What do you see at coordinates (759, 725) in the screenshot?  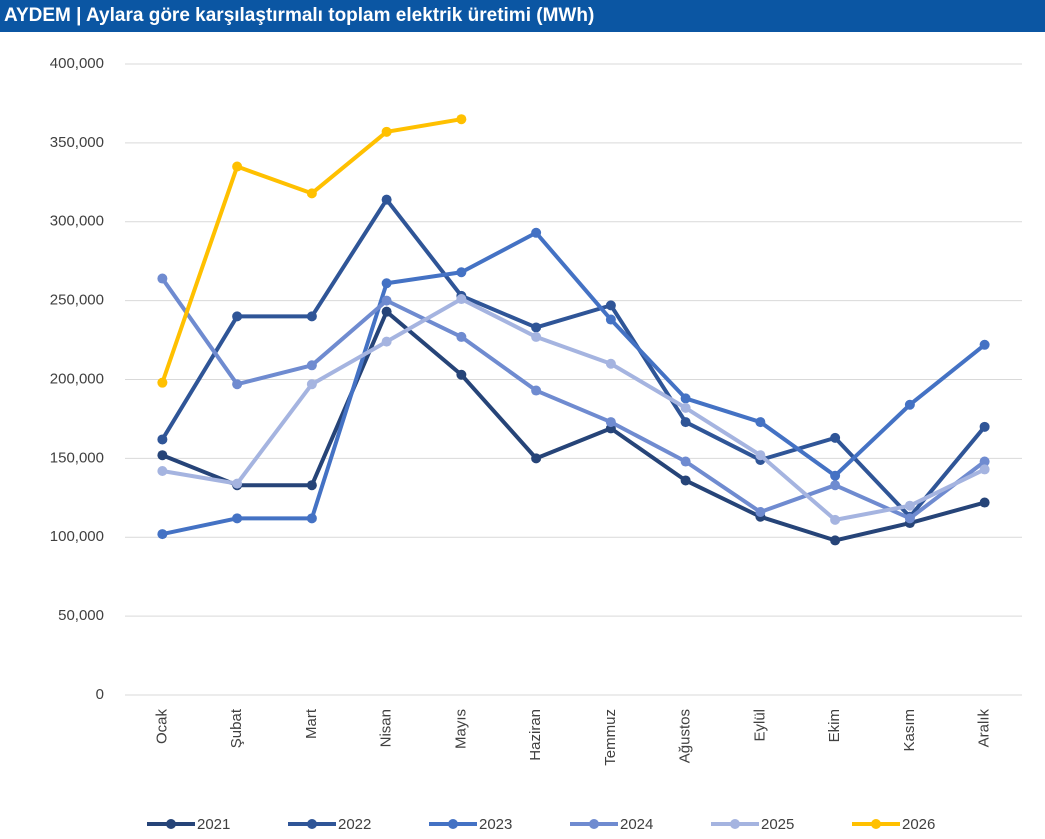 I see `x-tick-label: Eylül` at bounding box center [759, 725].